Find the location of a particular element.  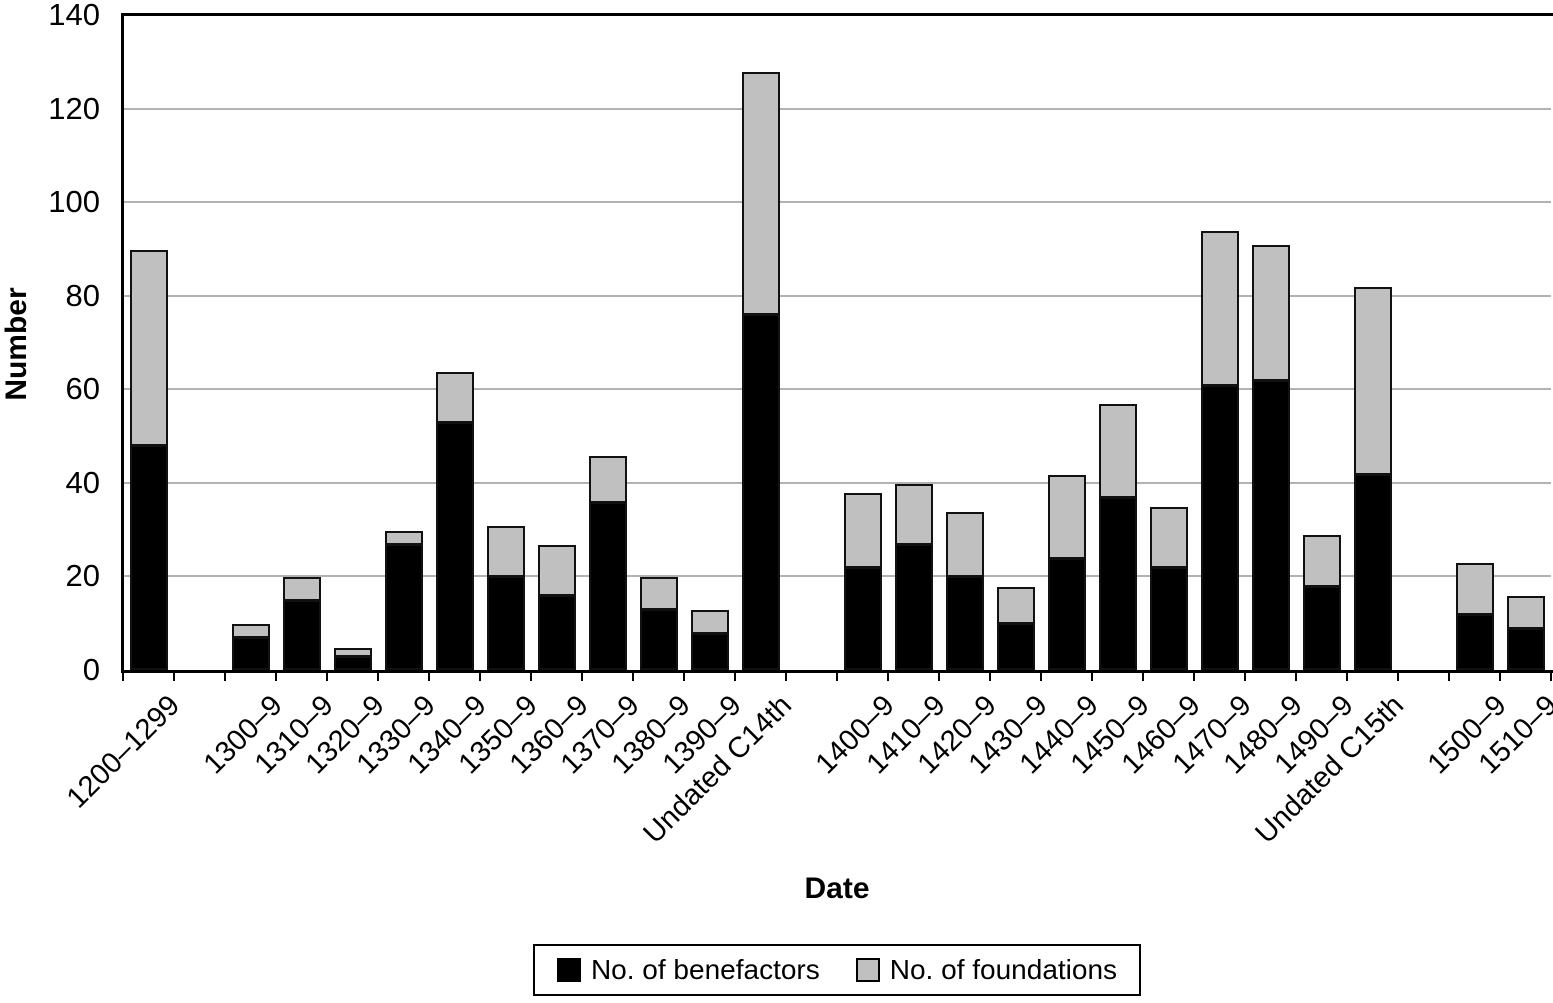

y-axis-line is located at coordinates (122, 343).